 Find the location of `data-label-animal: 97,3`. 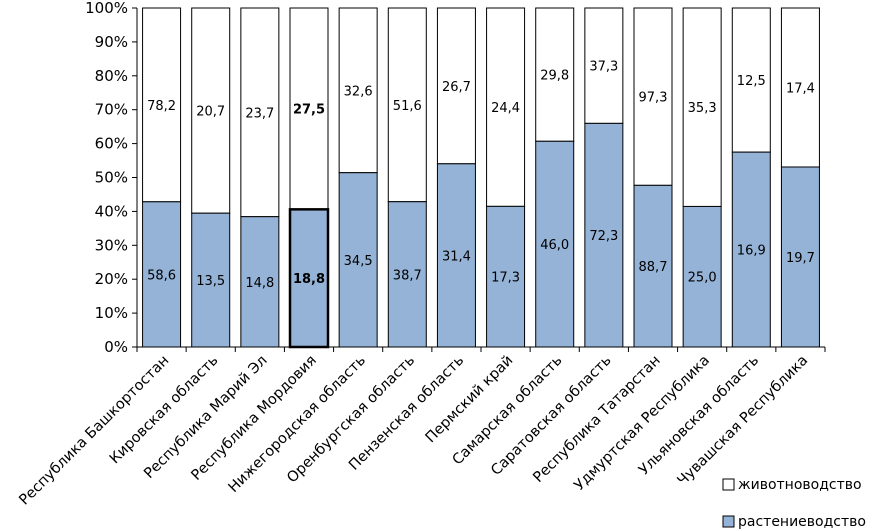

data-label-animal: 97,3 is located at coordinates (653, 98).